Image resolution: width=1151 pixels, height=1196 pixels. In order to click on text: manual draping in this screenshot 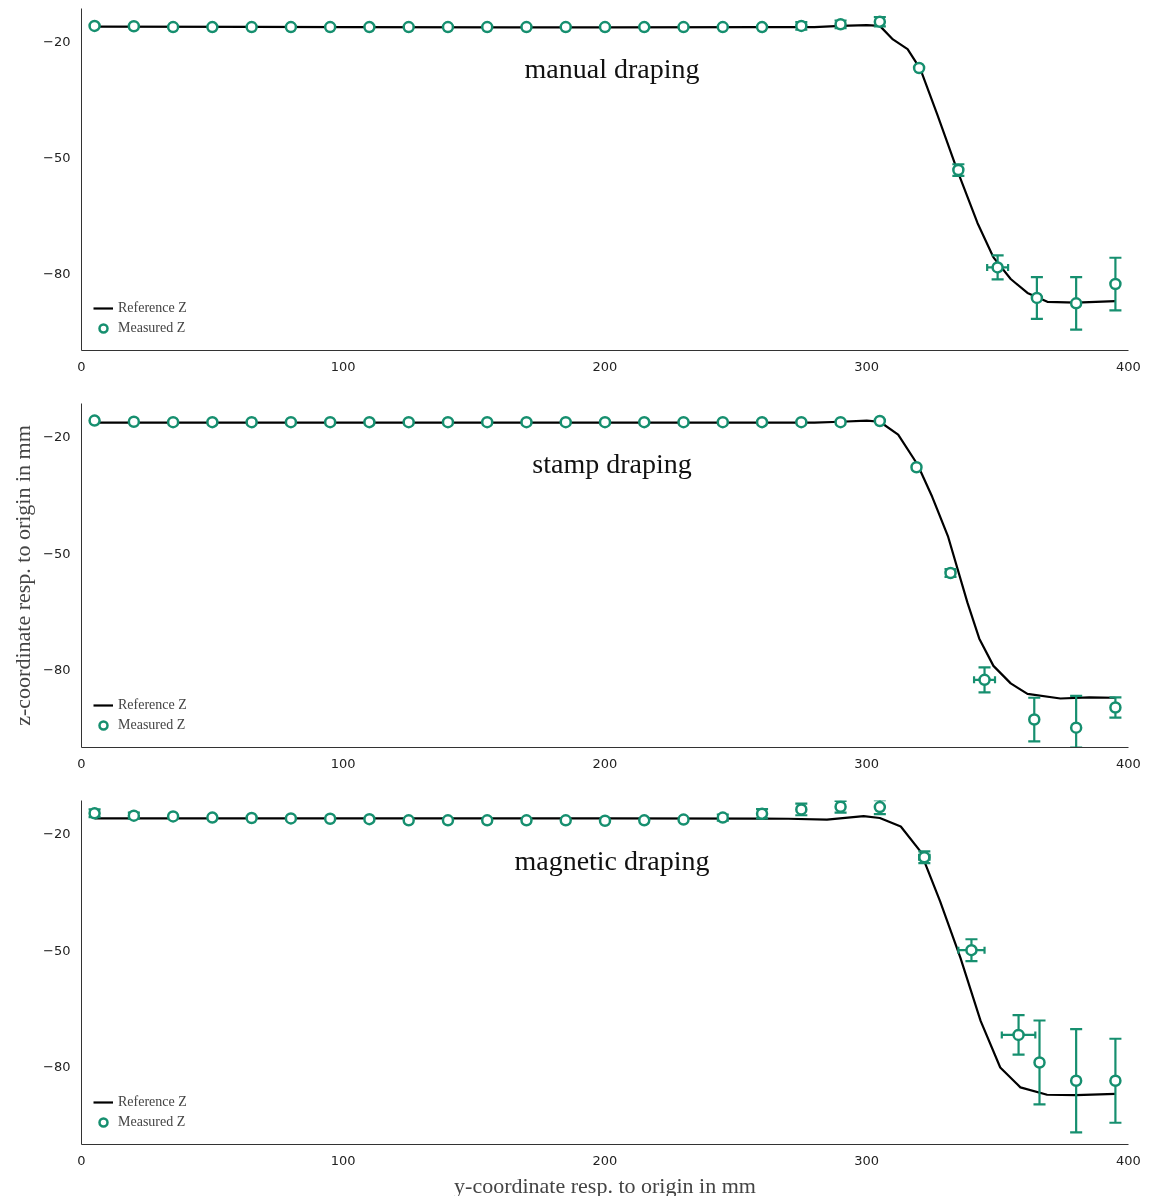, I will do `click(612, 68)`.